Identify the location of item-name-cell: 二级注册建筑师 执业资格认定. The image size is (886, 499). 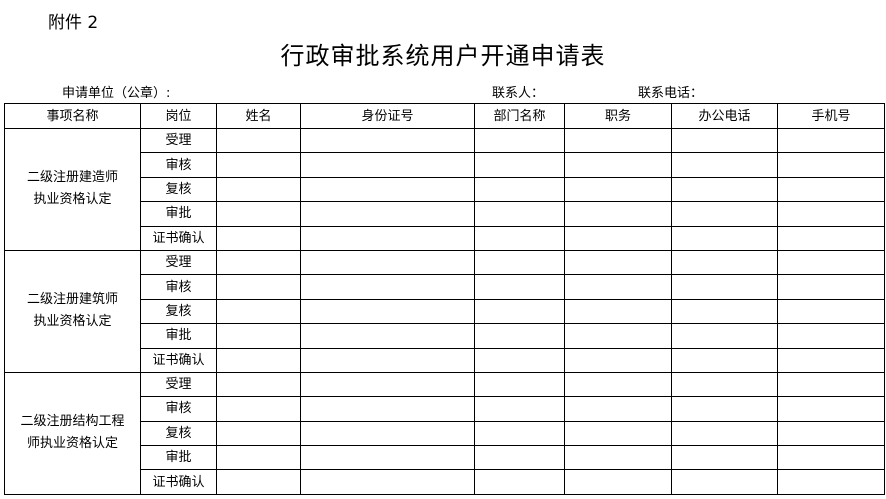
(72, 311).